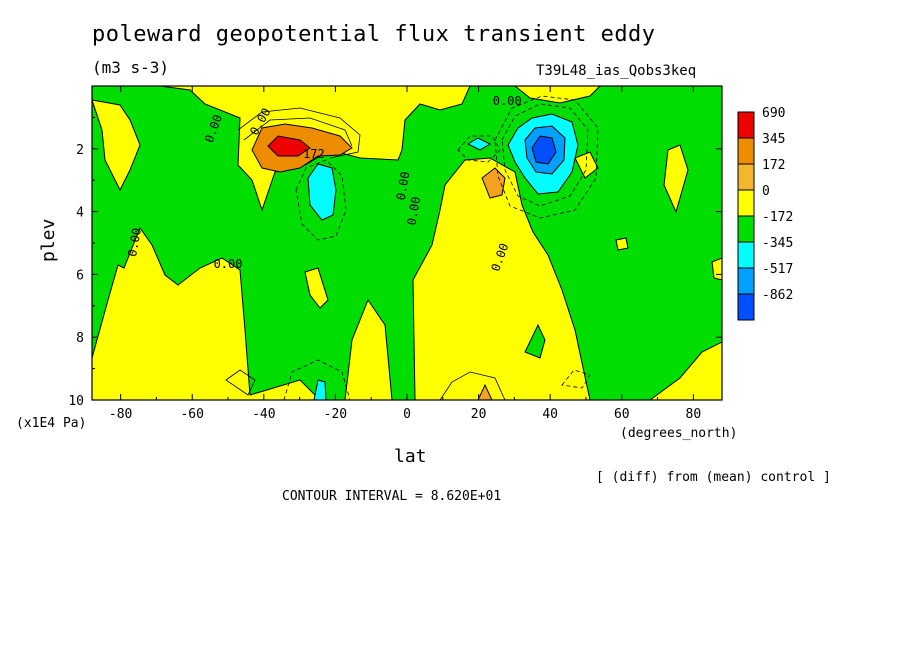 The width and height of the screenshot is (904, 654). Describe the element at coordinates (501, 278) in the screenshot. I see `positive-region-center` at that location.